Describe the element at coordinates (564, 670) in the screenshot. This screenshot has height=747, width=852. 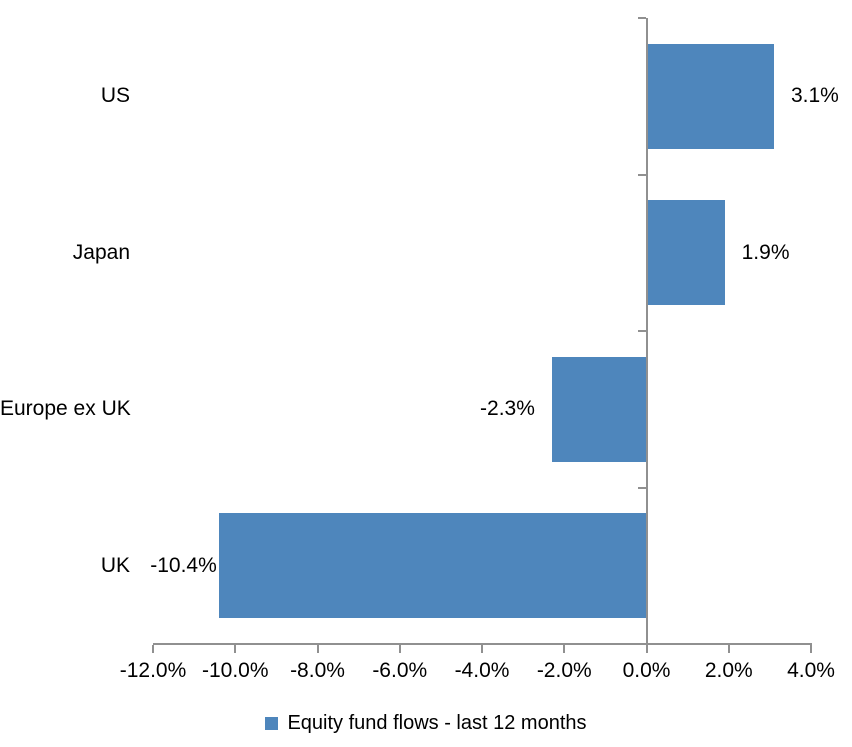
I see `x-axis-tick-label: -2.0%` at that location.